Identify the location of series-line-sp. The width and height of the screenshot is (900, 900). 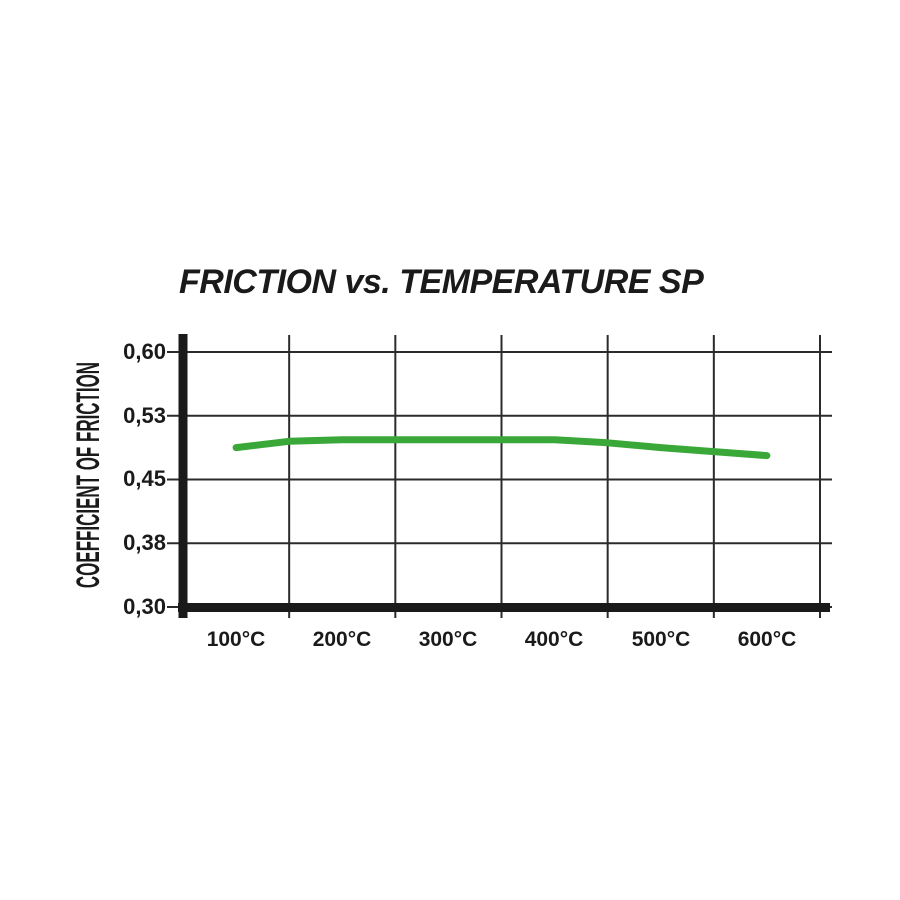
(501, 448).